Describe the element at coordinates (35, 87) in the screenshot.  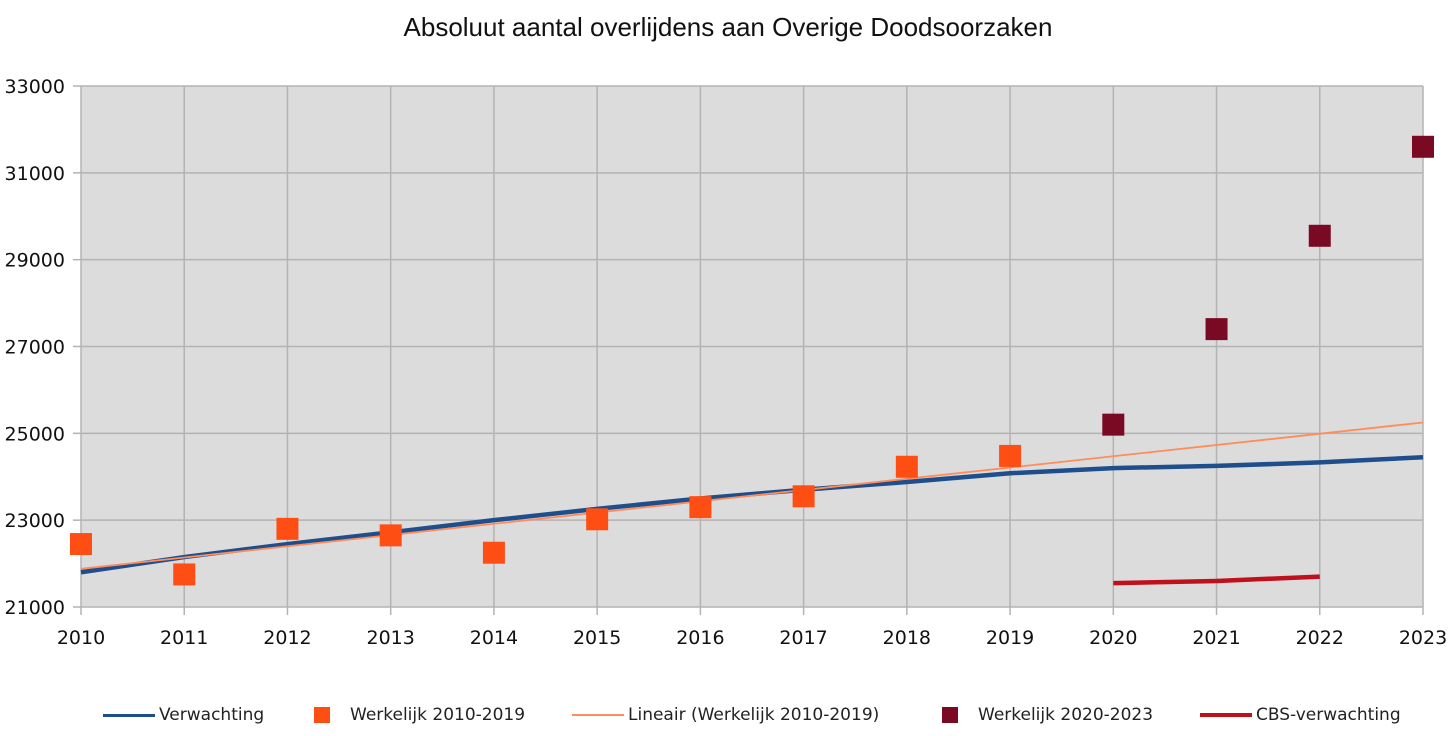
I see `y-tick-label: 33000` at that location.